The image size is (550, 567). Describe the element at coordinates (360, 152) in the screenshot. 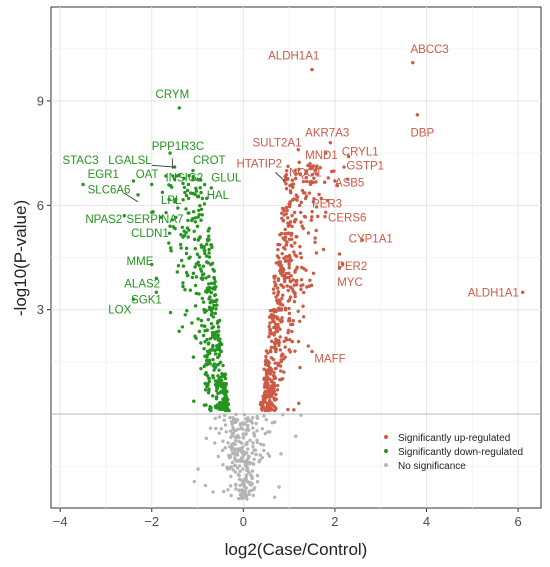

I see `gene-label: CRYL1` at that location.